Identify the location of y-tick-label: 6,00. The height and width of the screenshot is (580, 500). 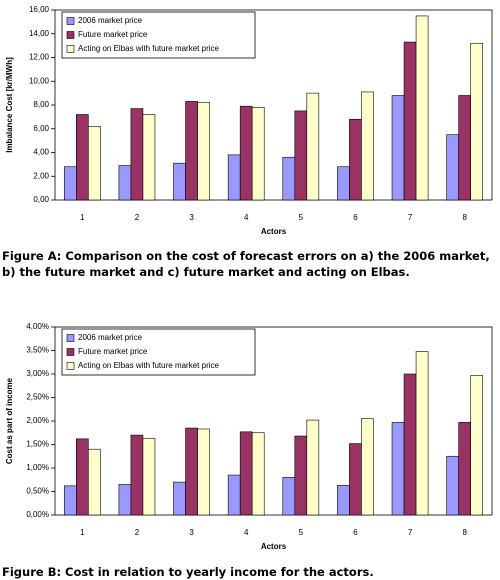
(41, 128).